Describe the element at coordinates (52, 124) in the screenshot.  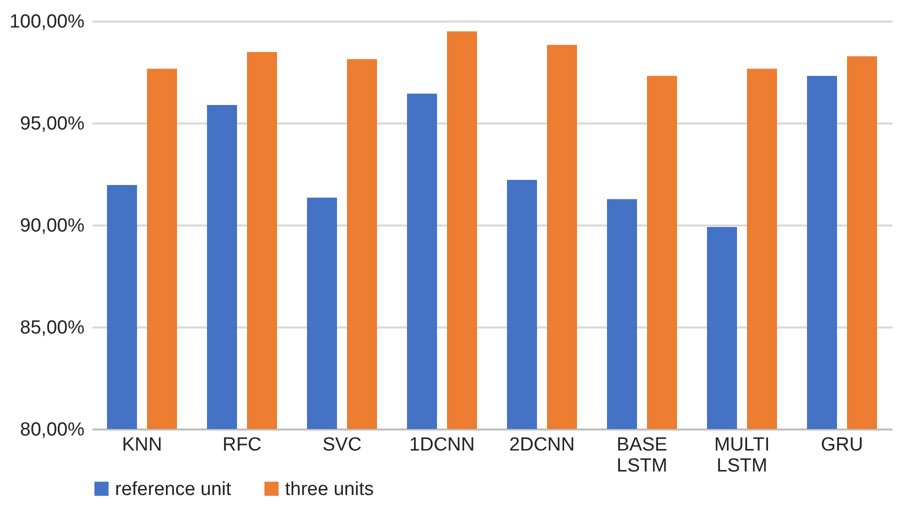
I see `y-tick-label: 95,00%` at that location.